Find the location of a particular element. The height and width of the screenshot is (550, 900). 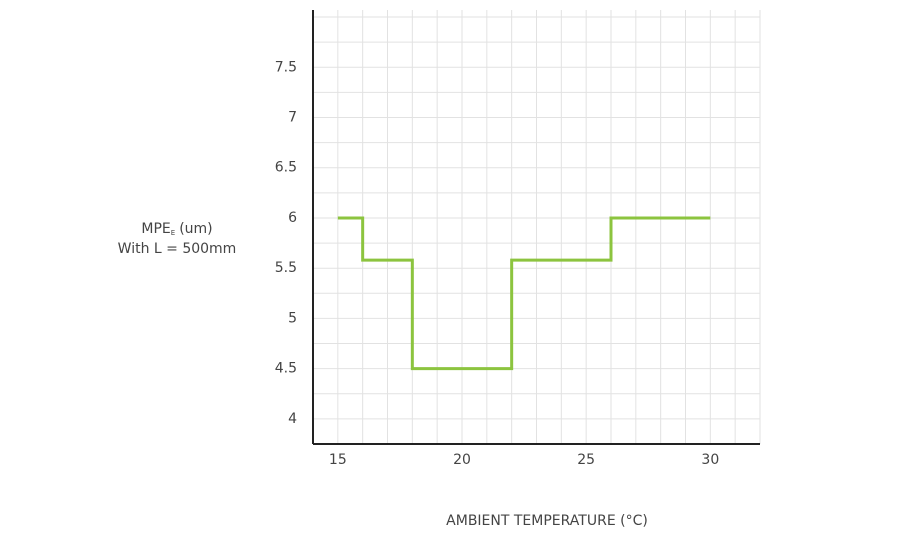

x-tick-label: 30 is located at coordinates (710, 460).